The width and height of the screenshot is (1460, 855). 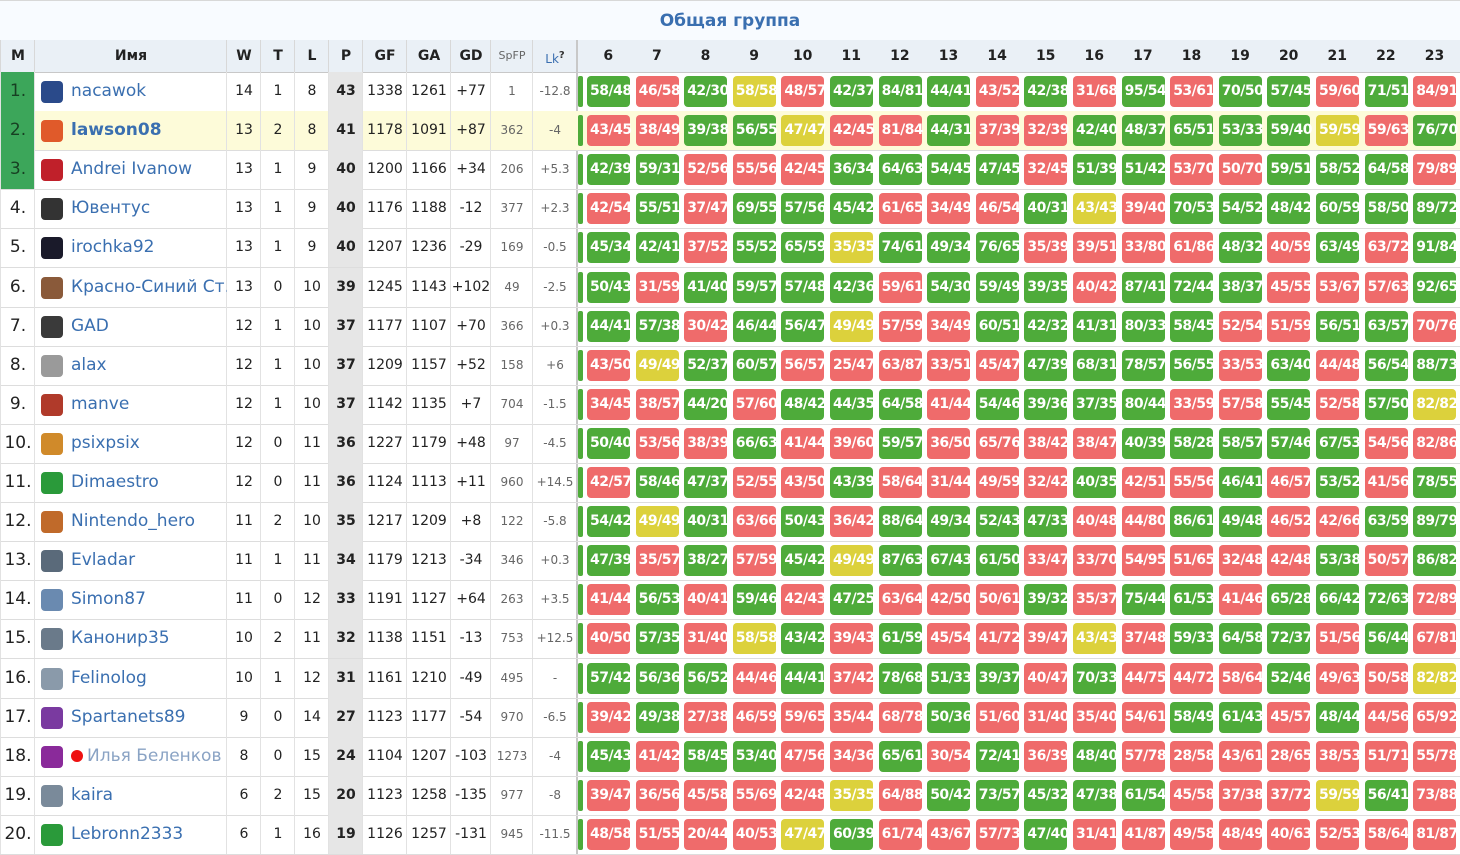 What do you see at coordinates (1046, 326) in the screenshot?
I see `match-result: 42/32` at bounding box center [1046, 326].